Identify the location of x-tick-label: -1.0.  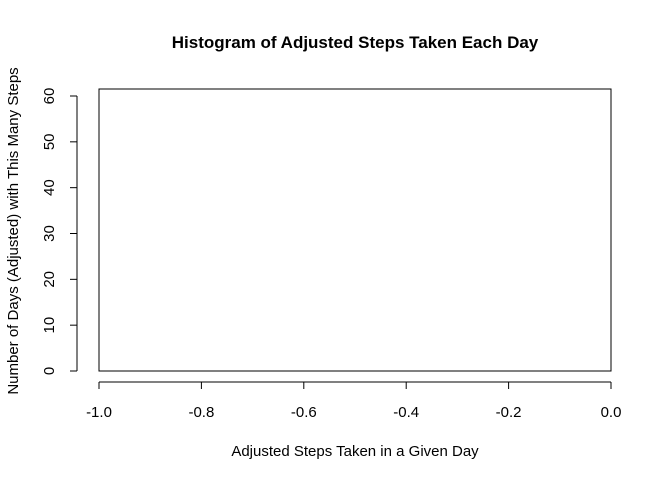
(99, 412).